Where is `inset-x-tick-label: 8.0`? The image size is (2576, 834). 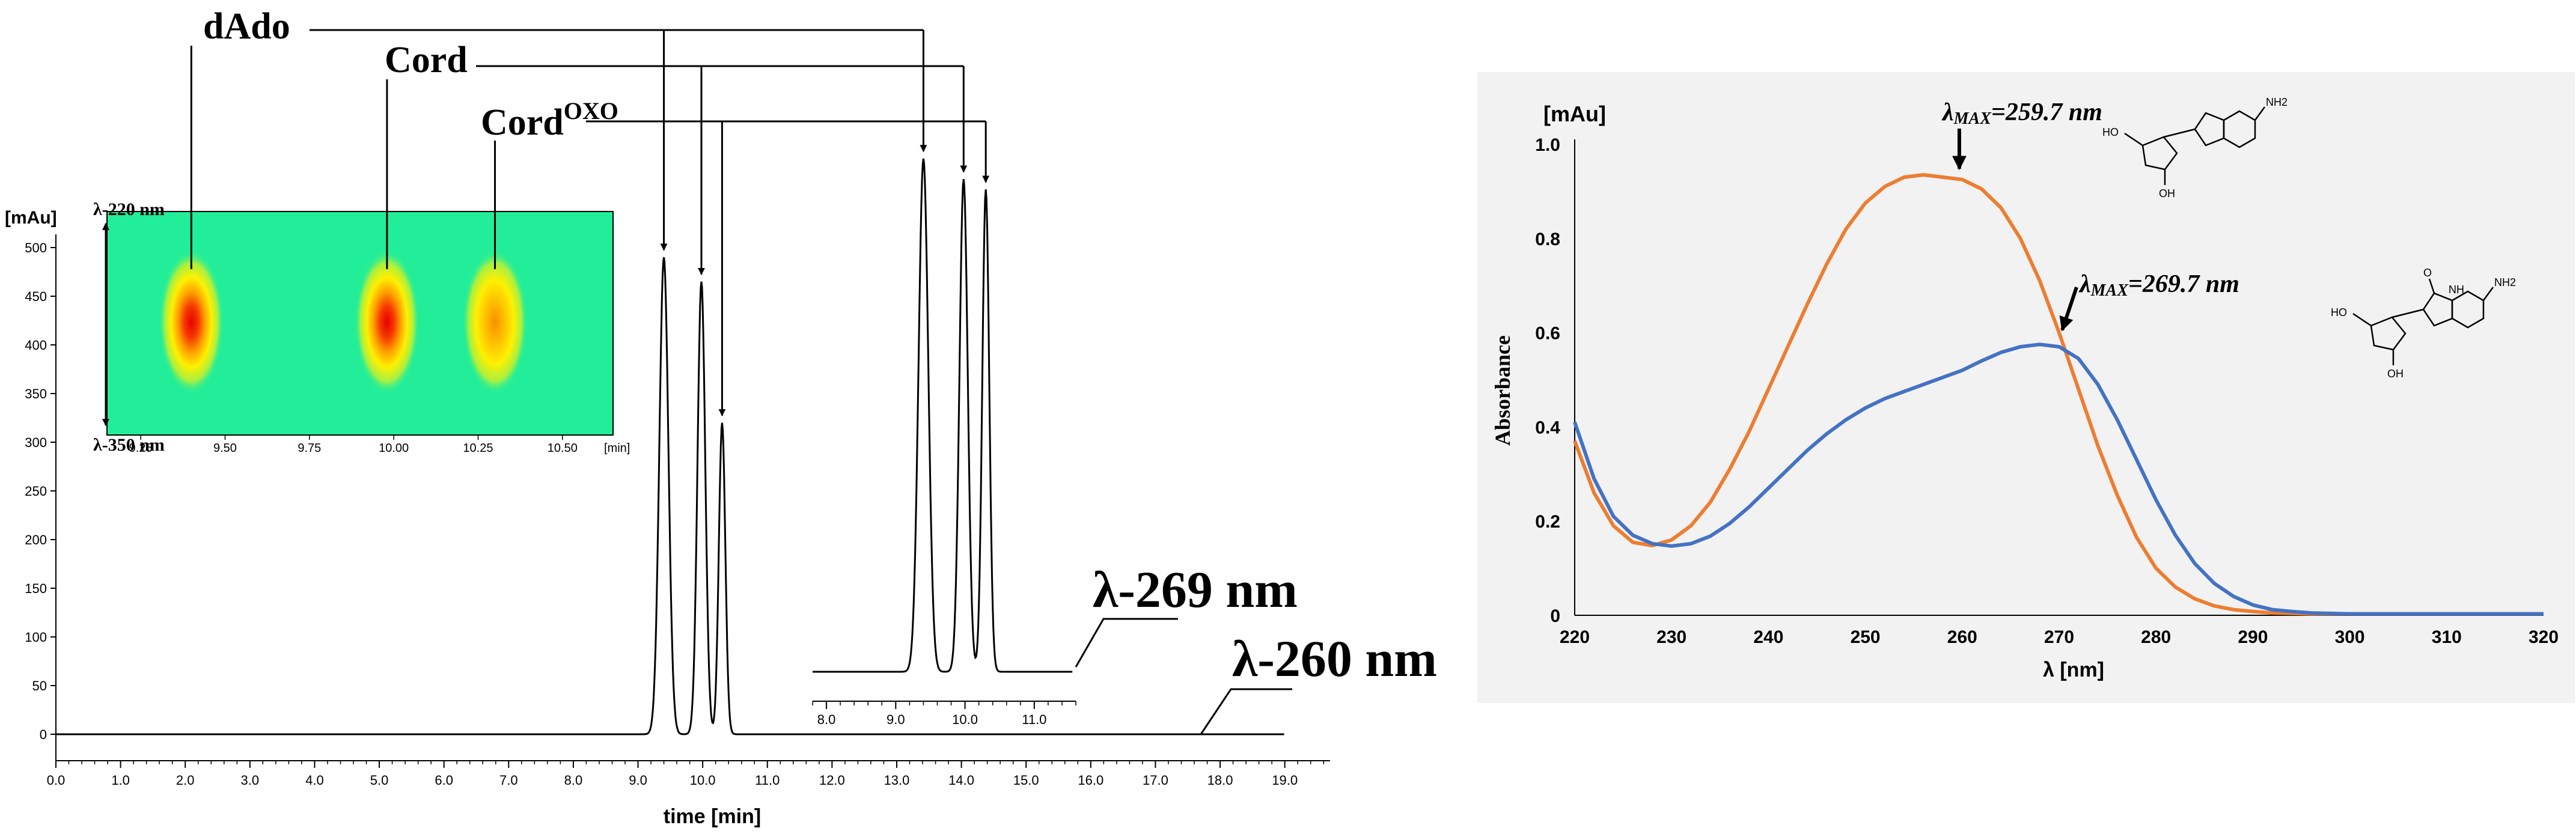 inset-x-tick-label: 8.0 is located at coordinates (826, 719).